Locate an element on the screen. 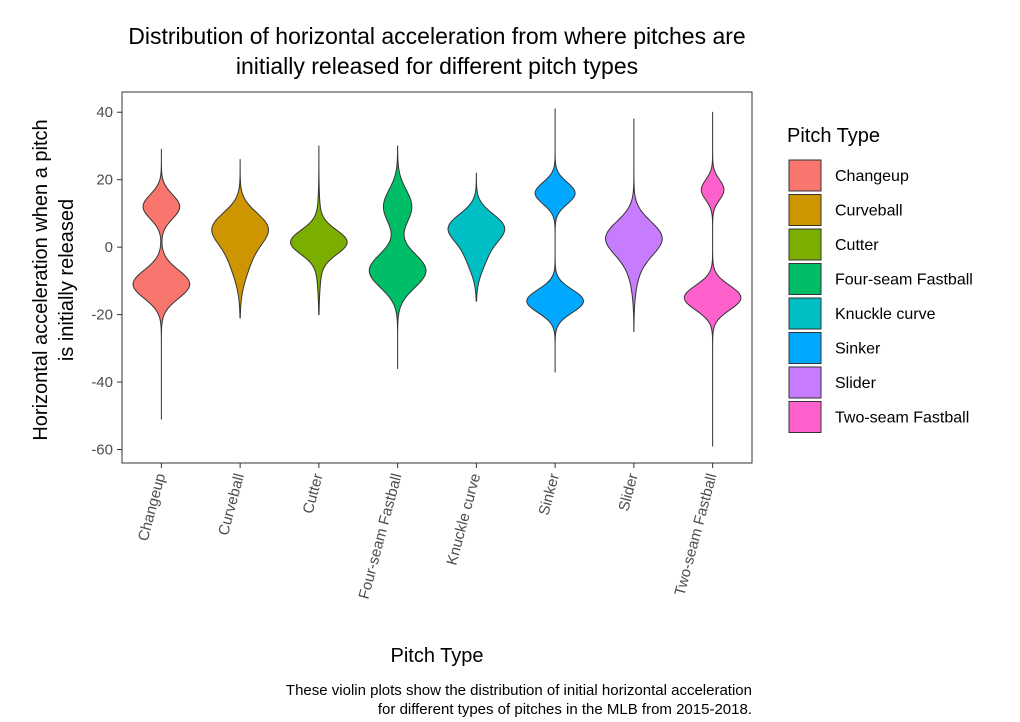 This screenshot has height=722, width=1020. legend-item: Slider is located at coordinates (832, 382).